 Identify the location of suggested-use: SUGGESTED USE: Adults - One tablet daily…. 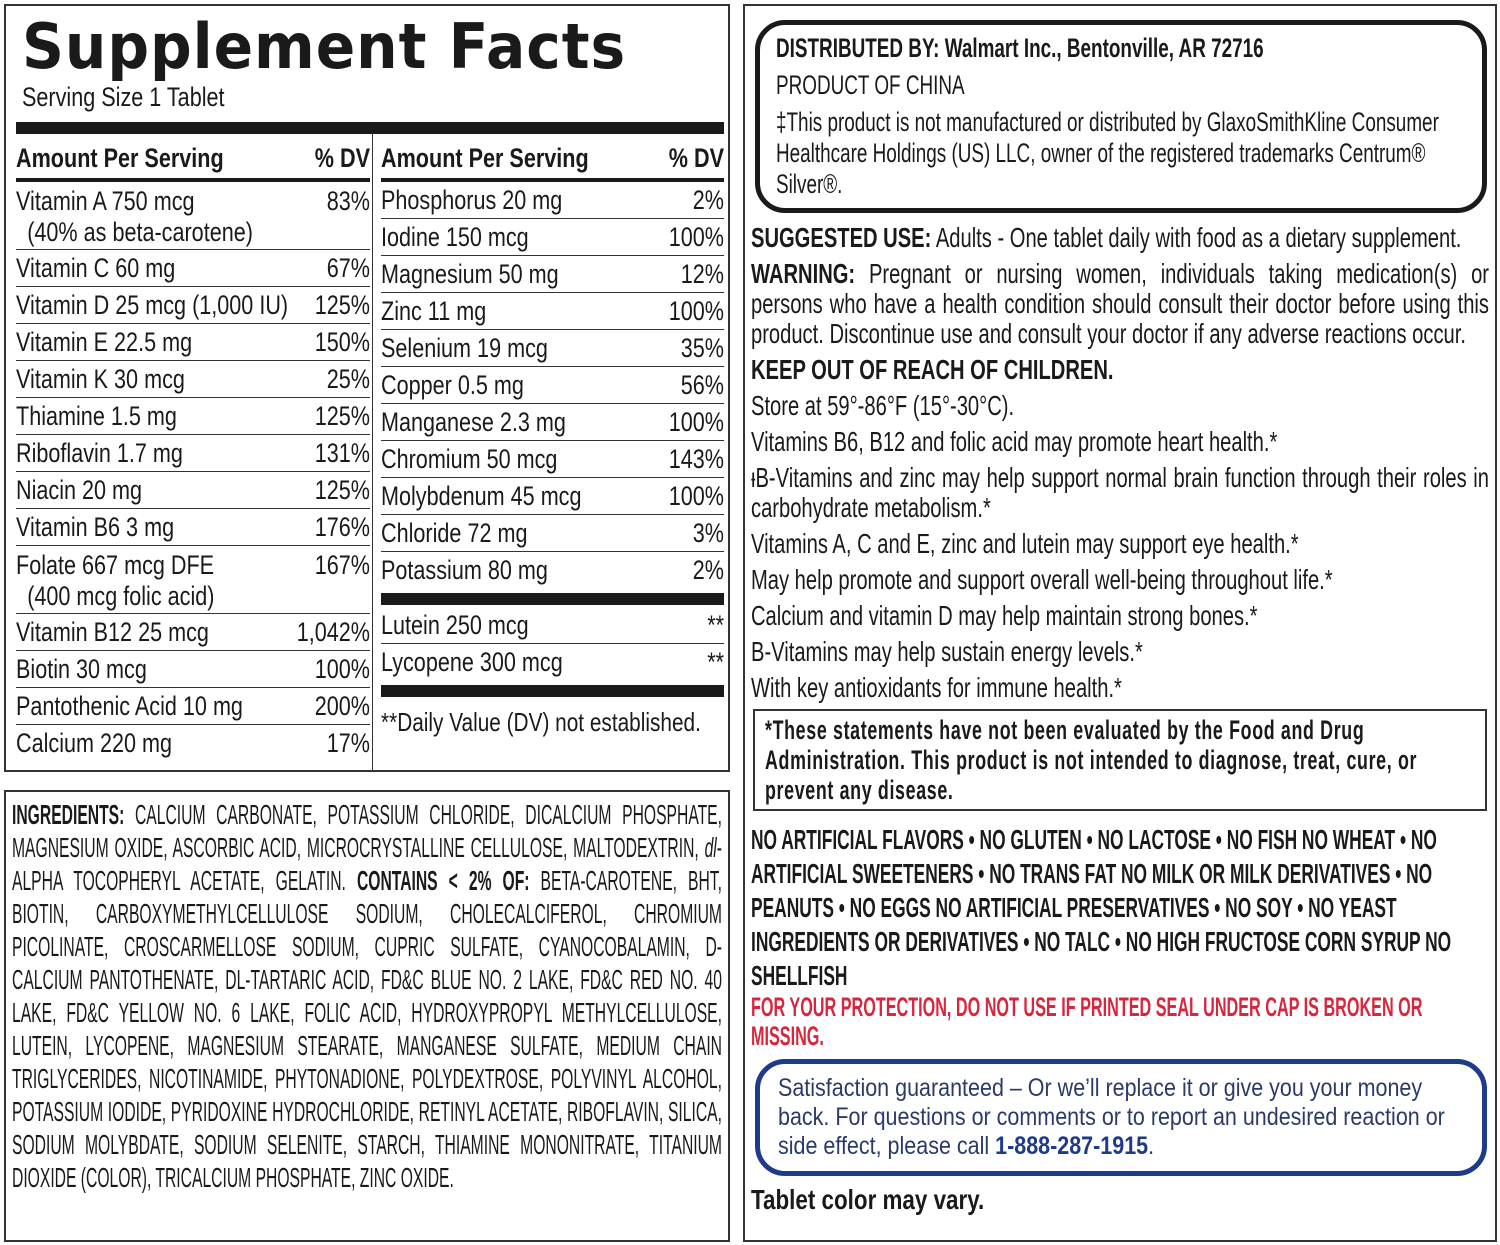
(1106, 238).